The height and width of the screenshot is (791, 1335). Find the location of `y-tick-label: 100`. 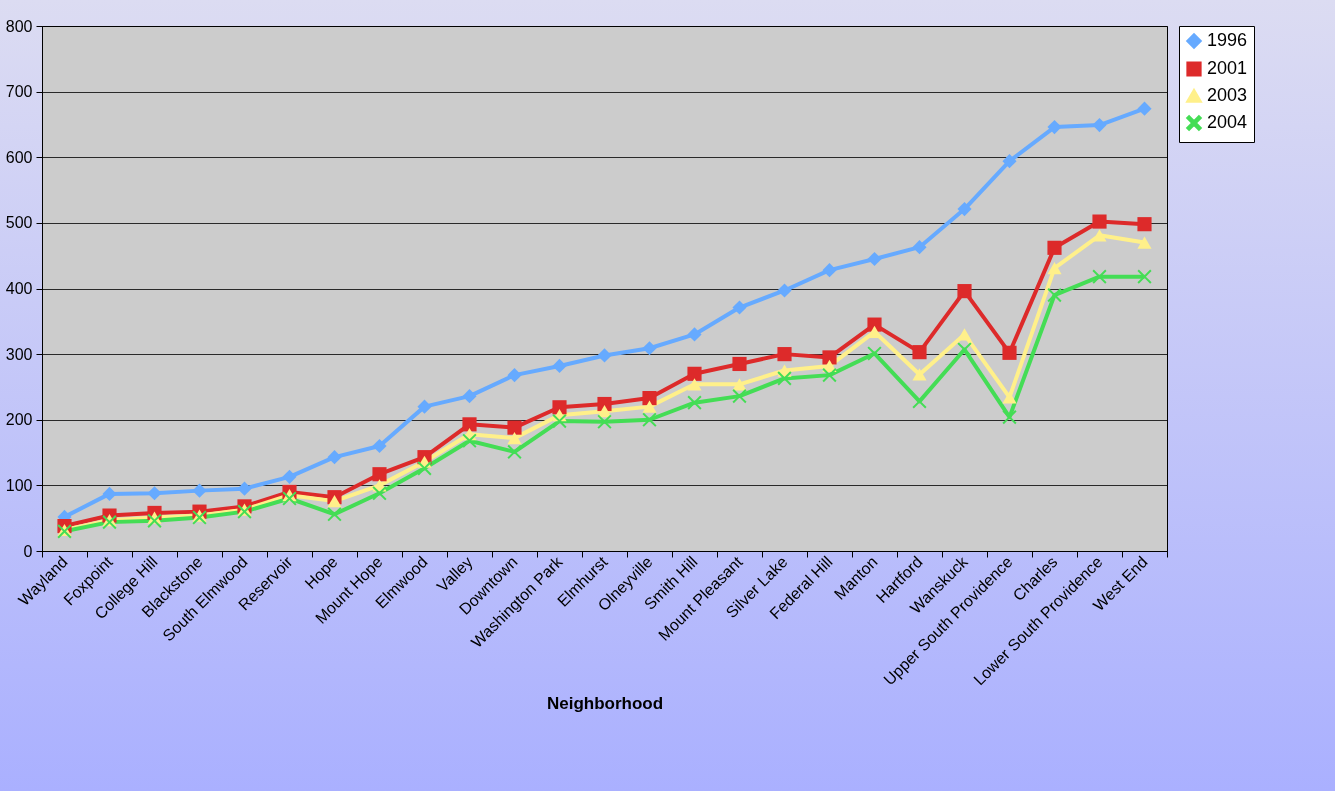

y-tick-label: 100 is located at coordinates (19, 485).